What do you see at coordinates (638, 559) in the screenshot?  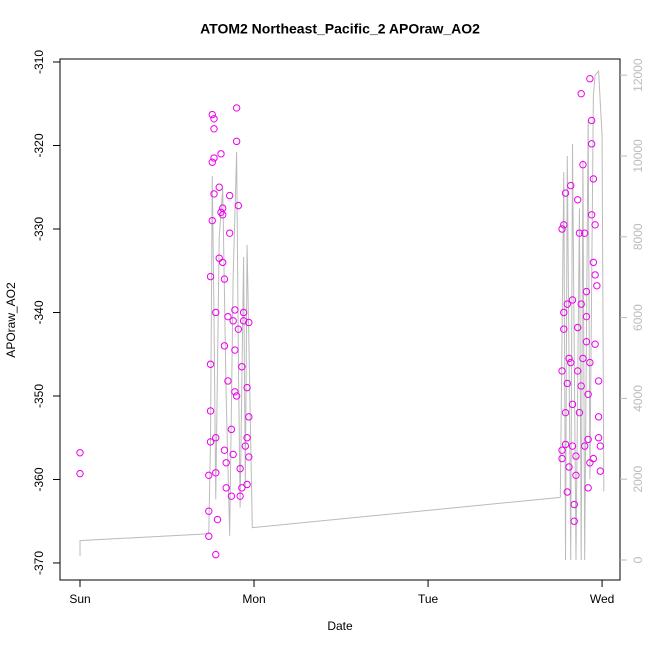 I see `y2-tick-label: 0` at bounding box center [638, 559].